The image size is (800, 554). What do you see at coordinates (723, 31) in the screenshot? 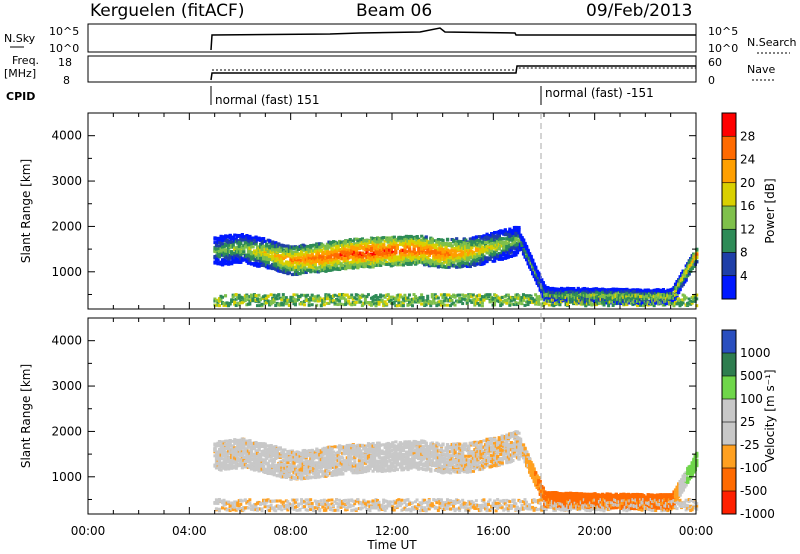
I see `nsearch-tick-top: 10^5` at bounding box center [723, 31].